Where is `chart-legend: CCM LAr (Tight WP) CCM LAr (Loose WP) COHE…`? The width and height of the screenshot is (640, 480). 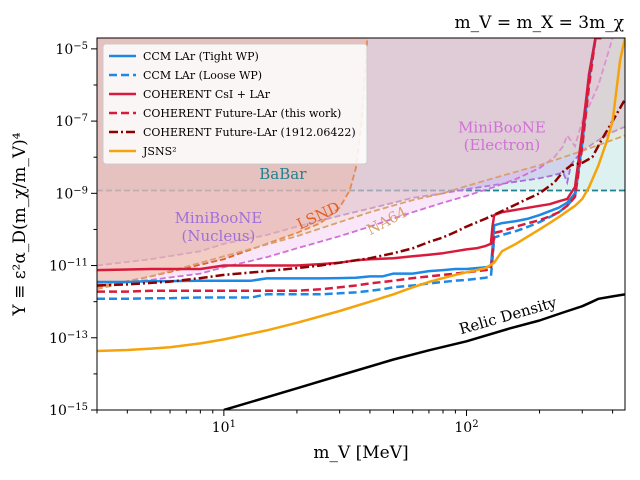
chart-legend: CCM LAr (Tight WP) CCM LAr (Loose WP) COHE… is located at coordinates (235, 104).